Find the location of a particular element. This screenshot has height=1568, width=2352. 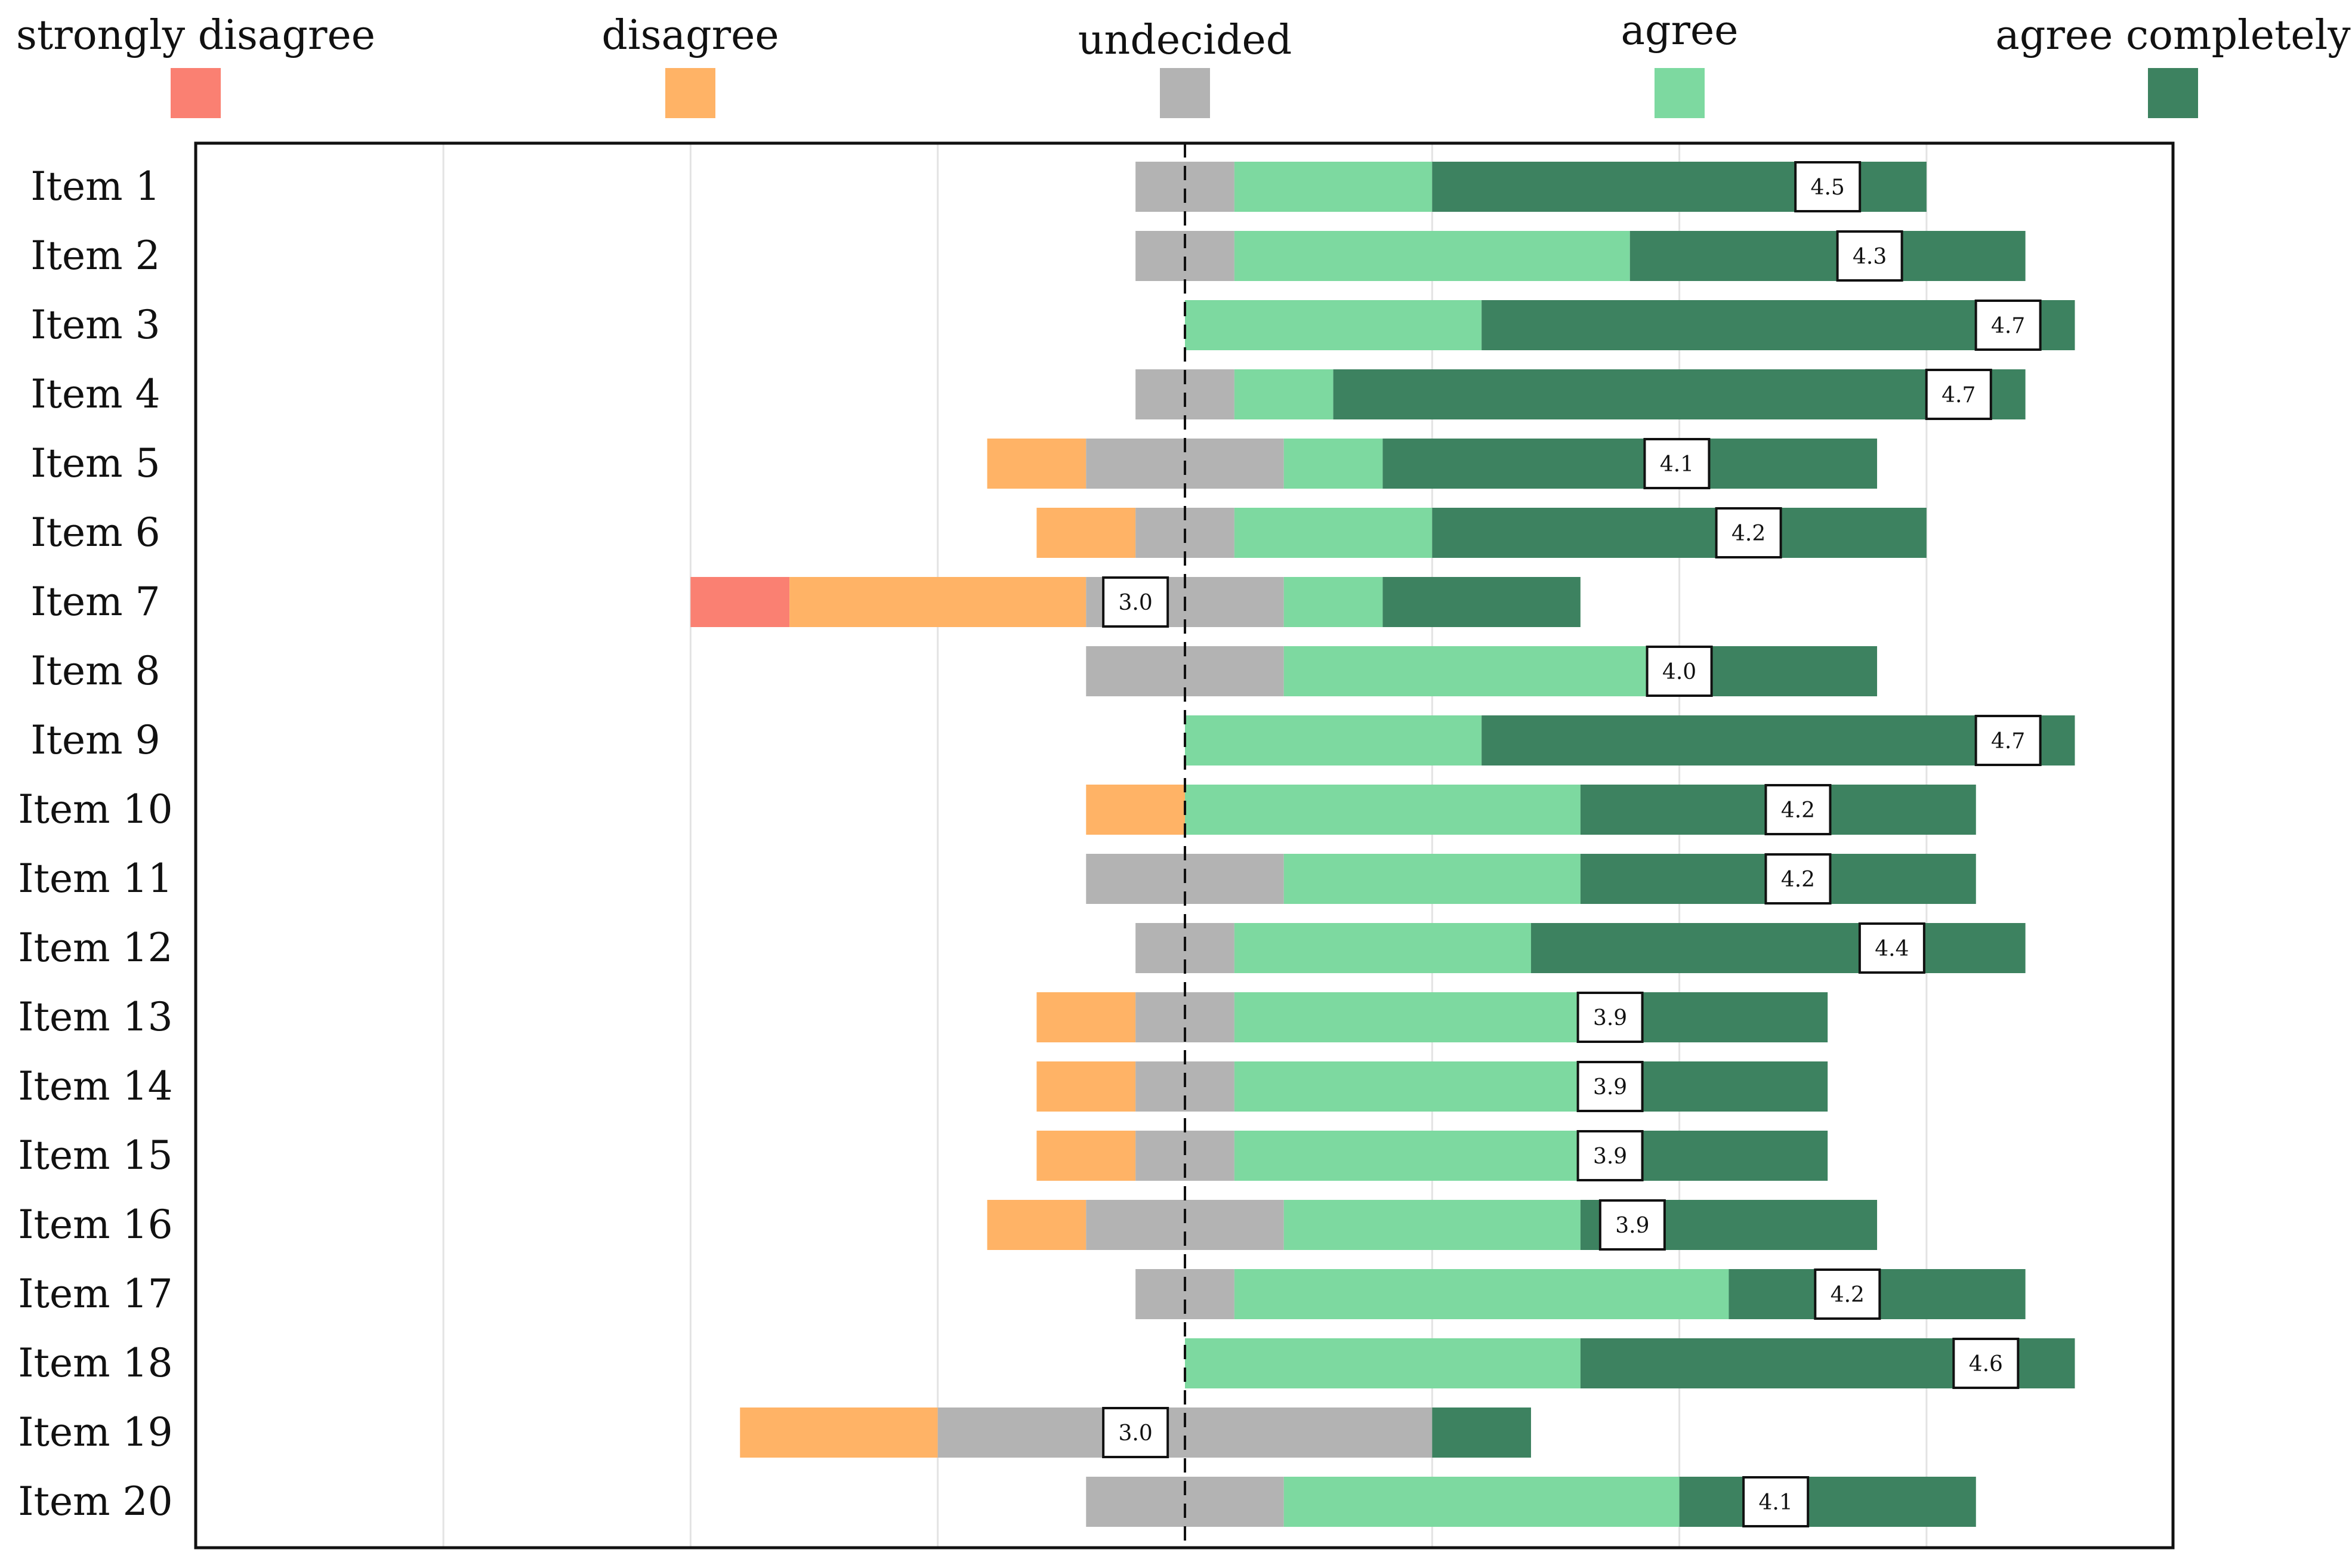

item-label: Item 12 is located at coordinates (95, 948).